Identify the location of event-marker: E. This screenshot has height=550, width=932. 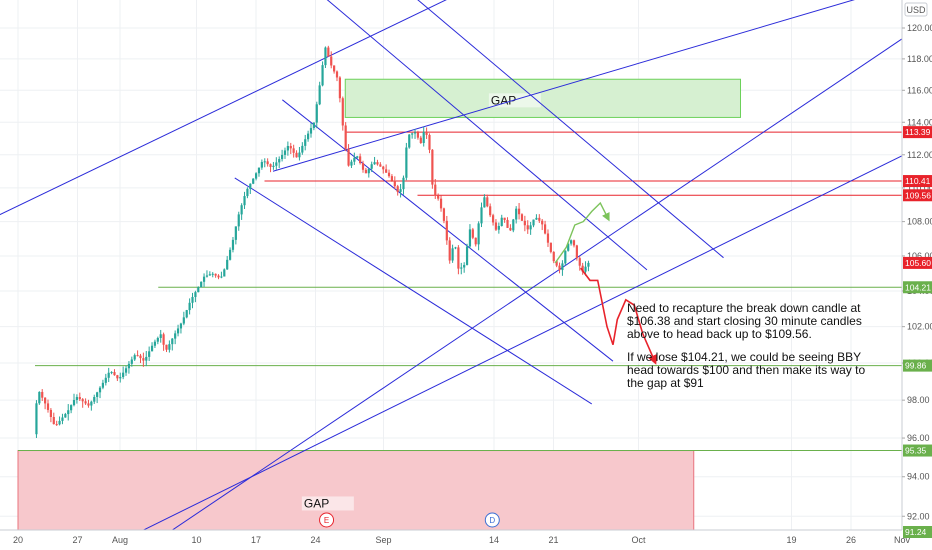
(327, 520).